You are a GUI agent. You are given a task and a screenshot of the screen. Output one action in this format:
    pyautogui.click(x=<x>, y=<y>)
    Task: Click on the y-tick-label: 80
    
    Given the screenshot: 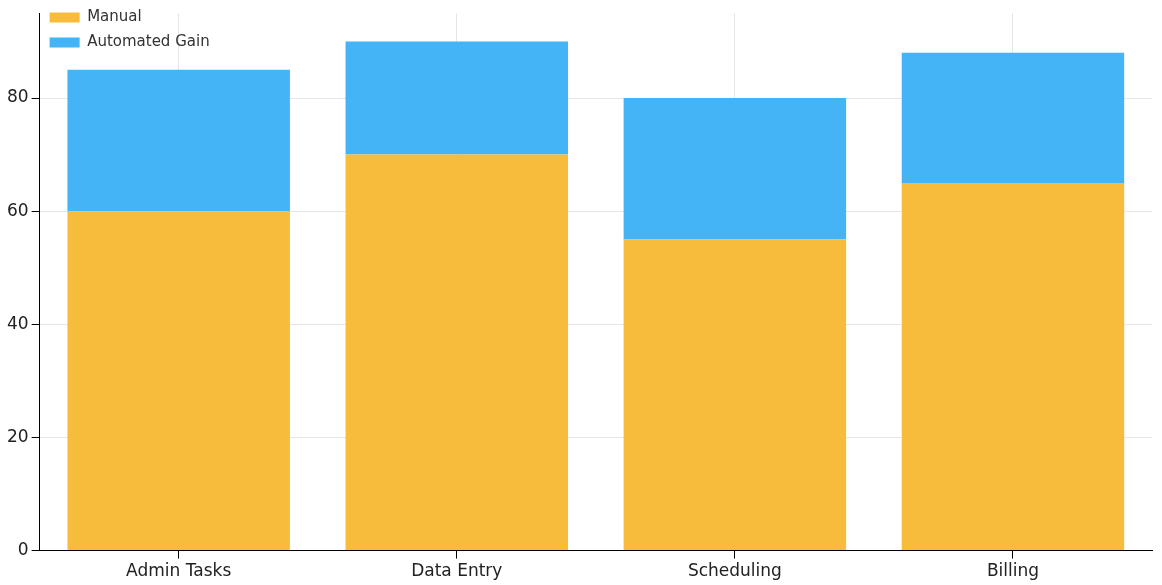 What is the action you would take?
    pyautogui.click(x=17, y=96)
    